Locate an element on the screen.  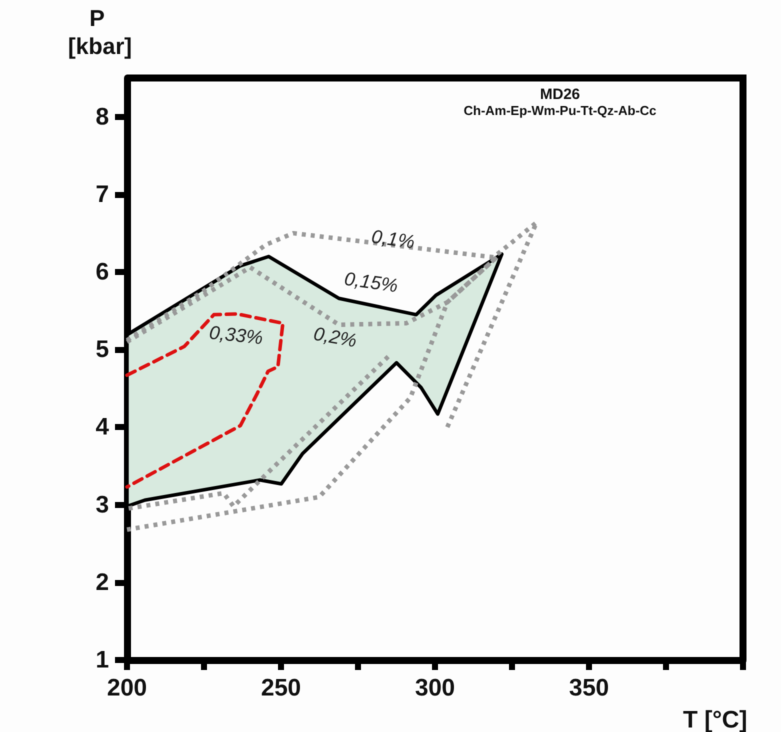
y-tick-label: 7 is located at coordinates (102, 194).